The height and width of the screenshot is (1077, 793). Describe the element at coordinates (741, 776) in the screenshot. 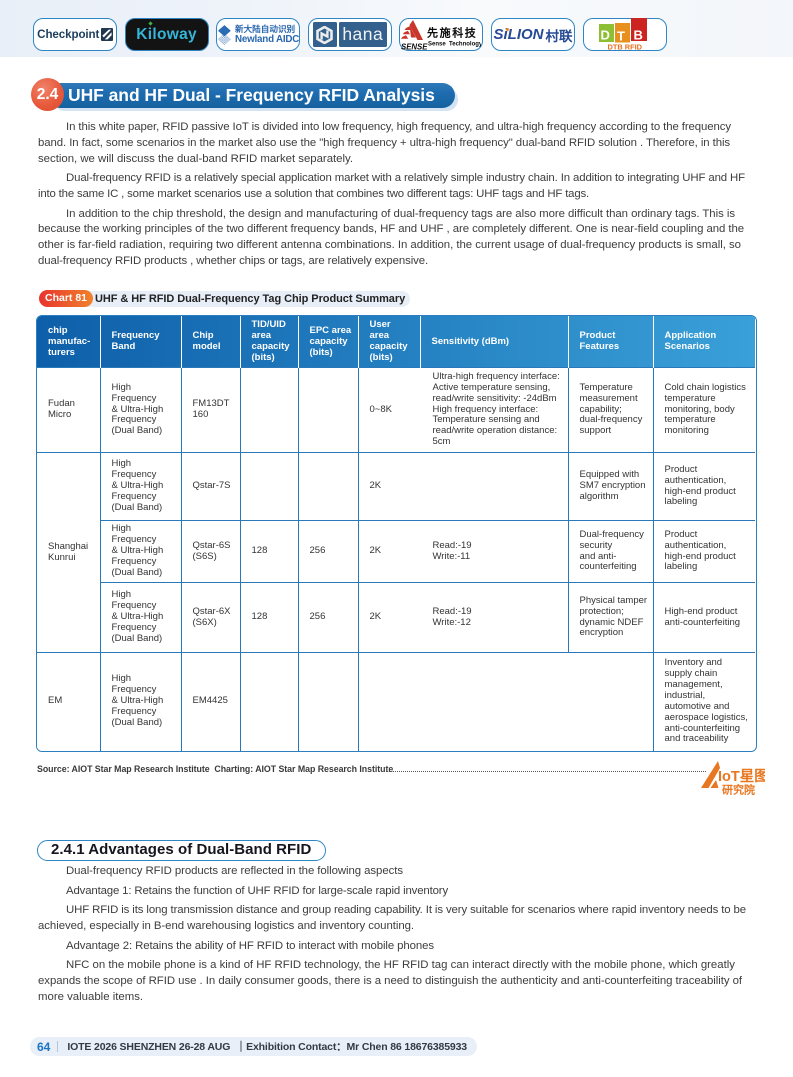

I see `svg-text: IoT星图` at that location.